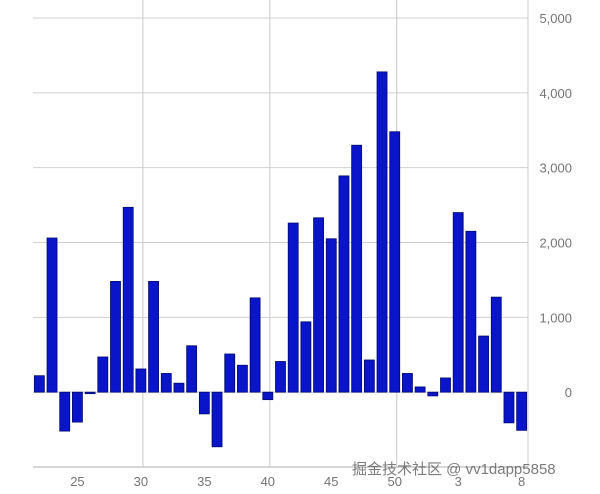  What do you see at coordinates (204, 481) in the screenshot?
I see `x-tick-label: 35` at bounding box center [204, 481].